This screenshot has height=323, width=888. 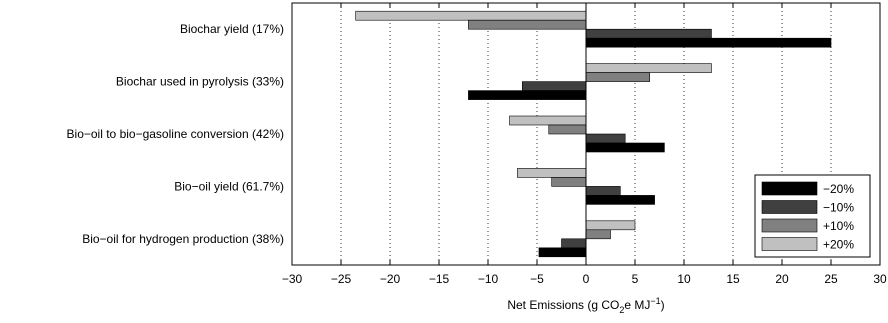 I want to click on x-tick-label: −5, so click(x=537, y=279).